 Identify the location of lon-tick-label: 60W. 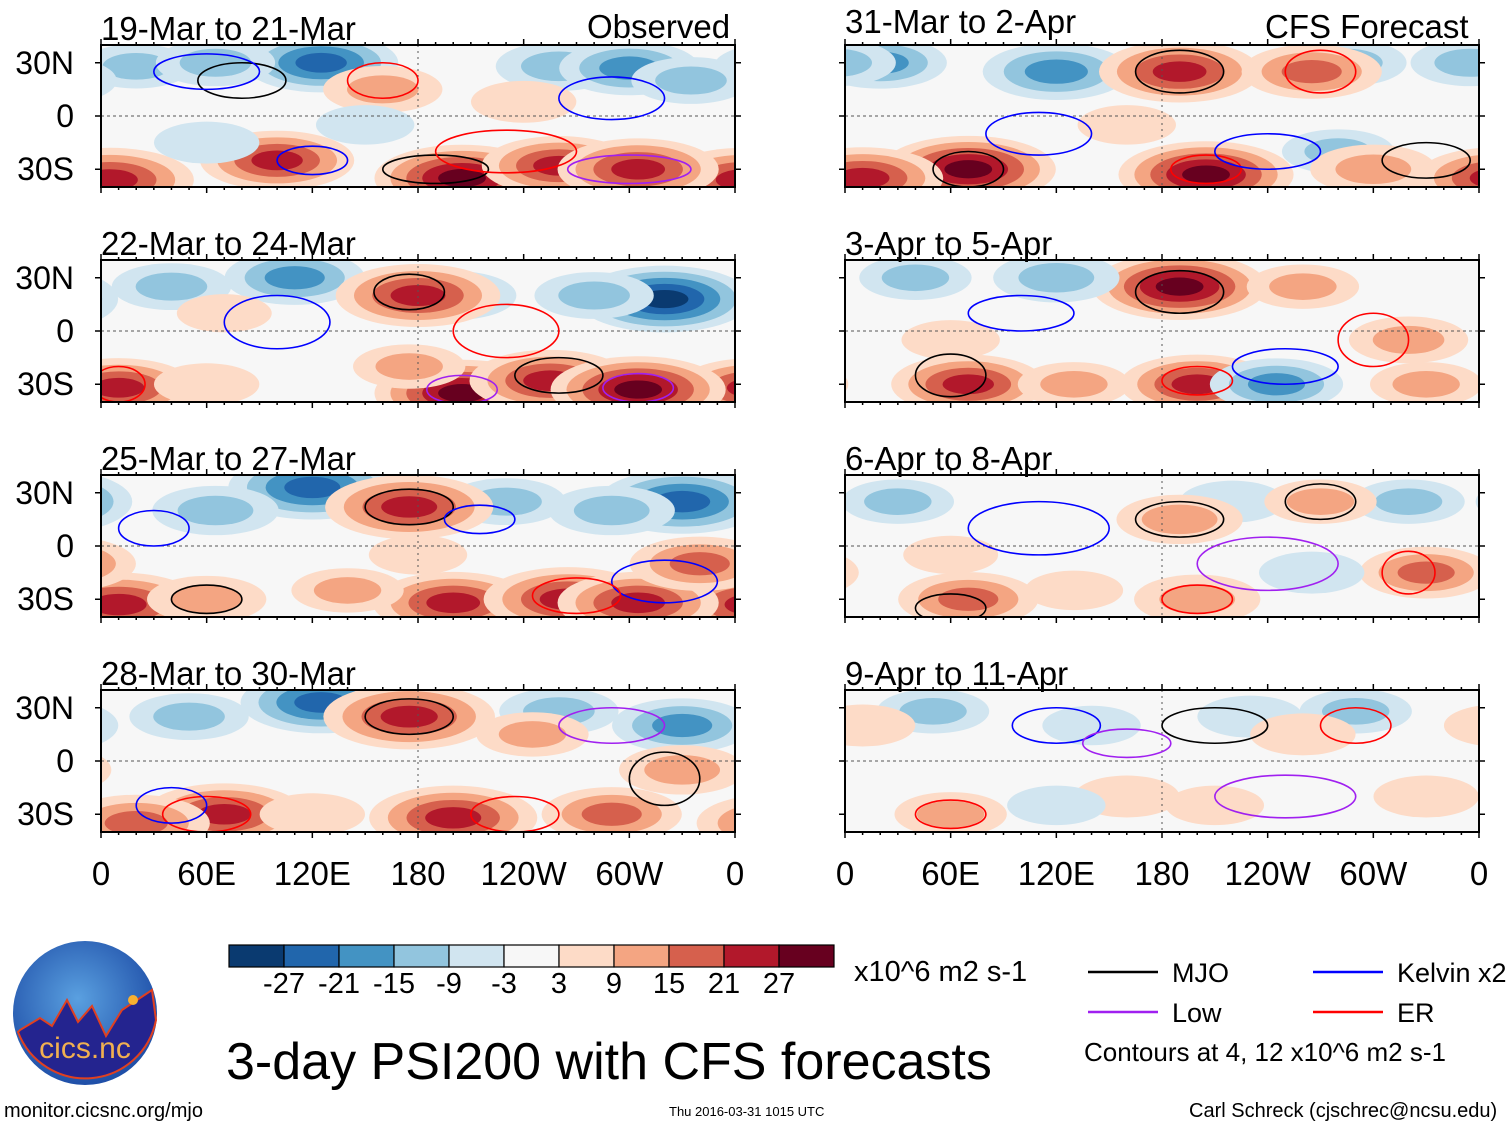
(629, 873).